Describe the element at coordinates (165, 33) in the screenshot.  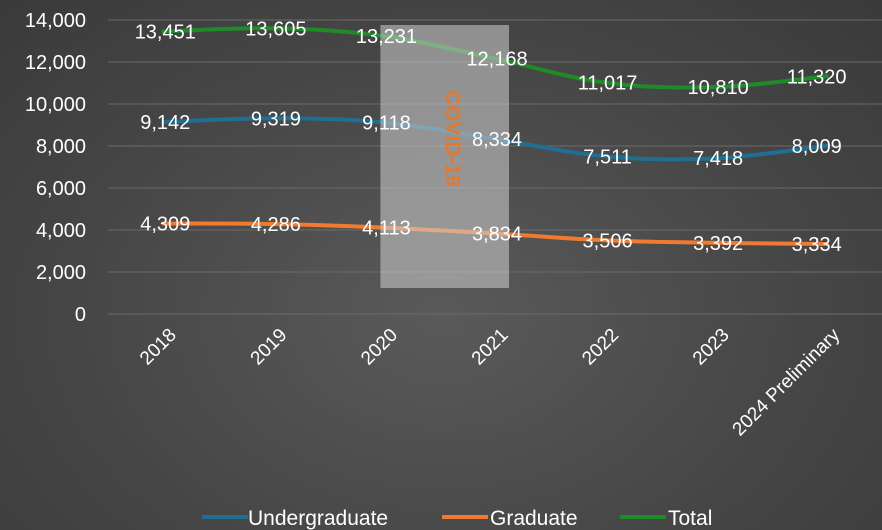
I see `data-label-total: 13,451` at that location.